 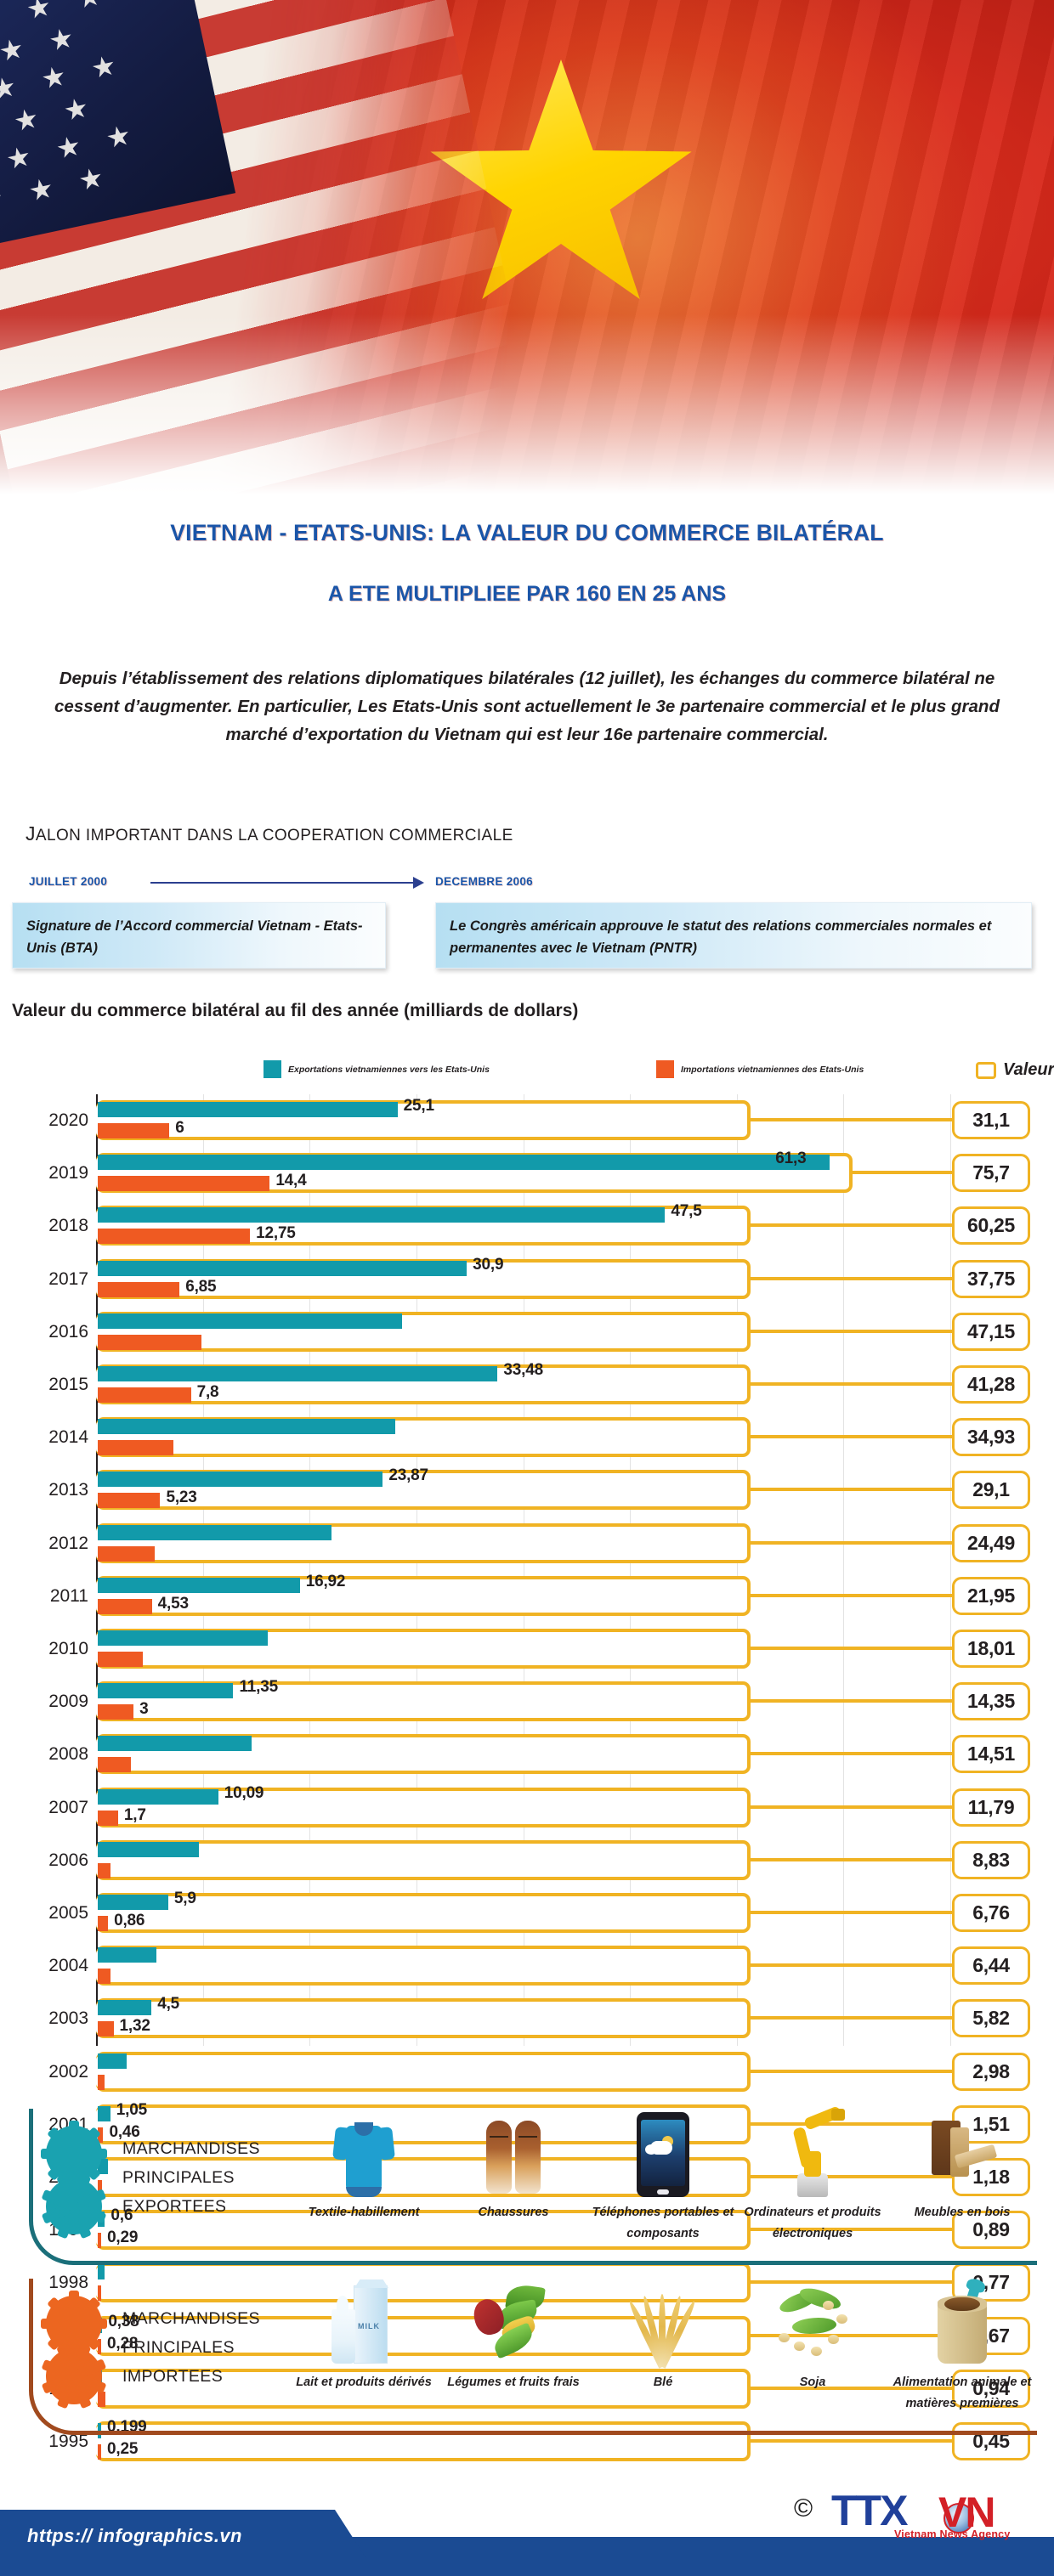 What do you see at coordinates (276, 1233) in the screenshot?
I see `import-value-label: 12,75` at bounding box center [276, 1233].